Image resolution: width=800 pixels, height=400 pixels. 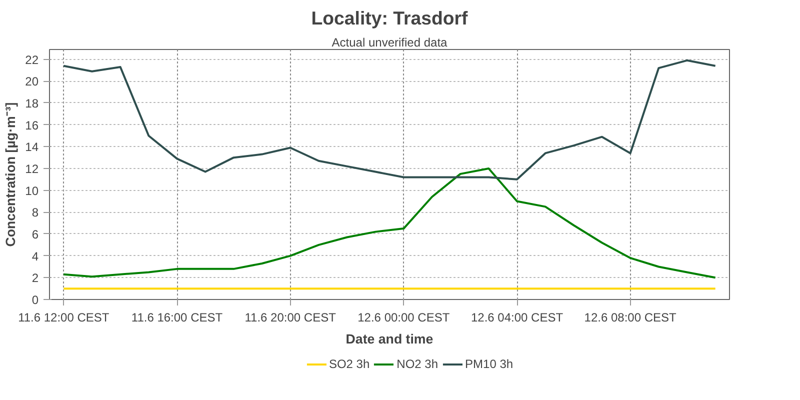 I want to click on y-tick-label: 0, so click(x=35, y=300).